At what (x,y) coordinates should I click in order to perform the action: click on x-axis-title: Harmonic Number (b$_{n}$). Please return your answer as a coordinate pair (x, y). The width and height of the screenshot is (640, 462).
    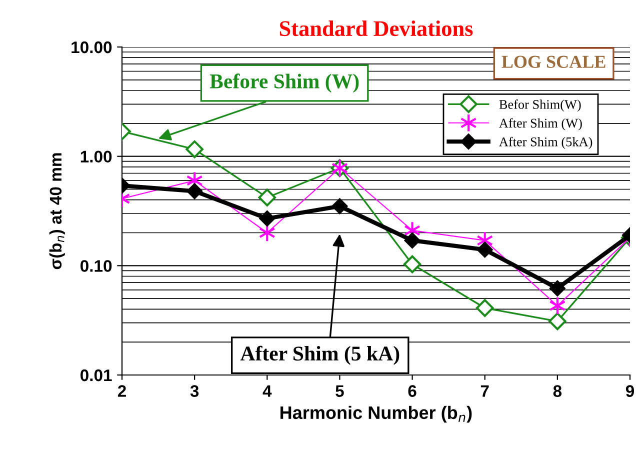
    Looking at the image, I should click on (376, 414).